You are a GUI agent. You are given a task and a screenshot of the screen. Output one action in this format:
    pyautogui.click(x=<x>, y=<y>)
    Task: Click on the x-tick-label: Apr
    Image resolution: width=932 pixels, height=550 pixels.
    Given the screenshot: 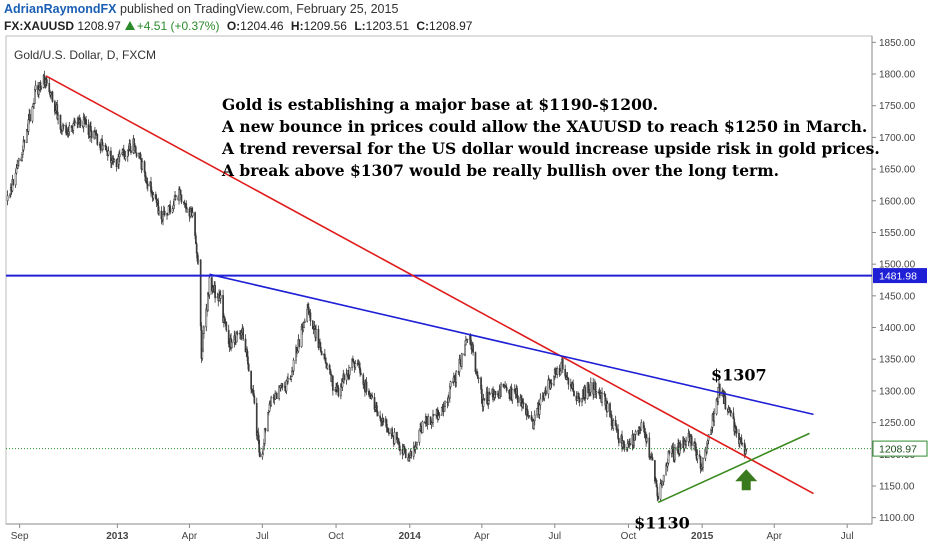 What is the action you would take?
    pyautogui.click(x=190, y=536)
    